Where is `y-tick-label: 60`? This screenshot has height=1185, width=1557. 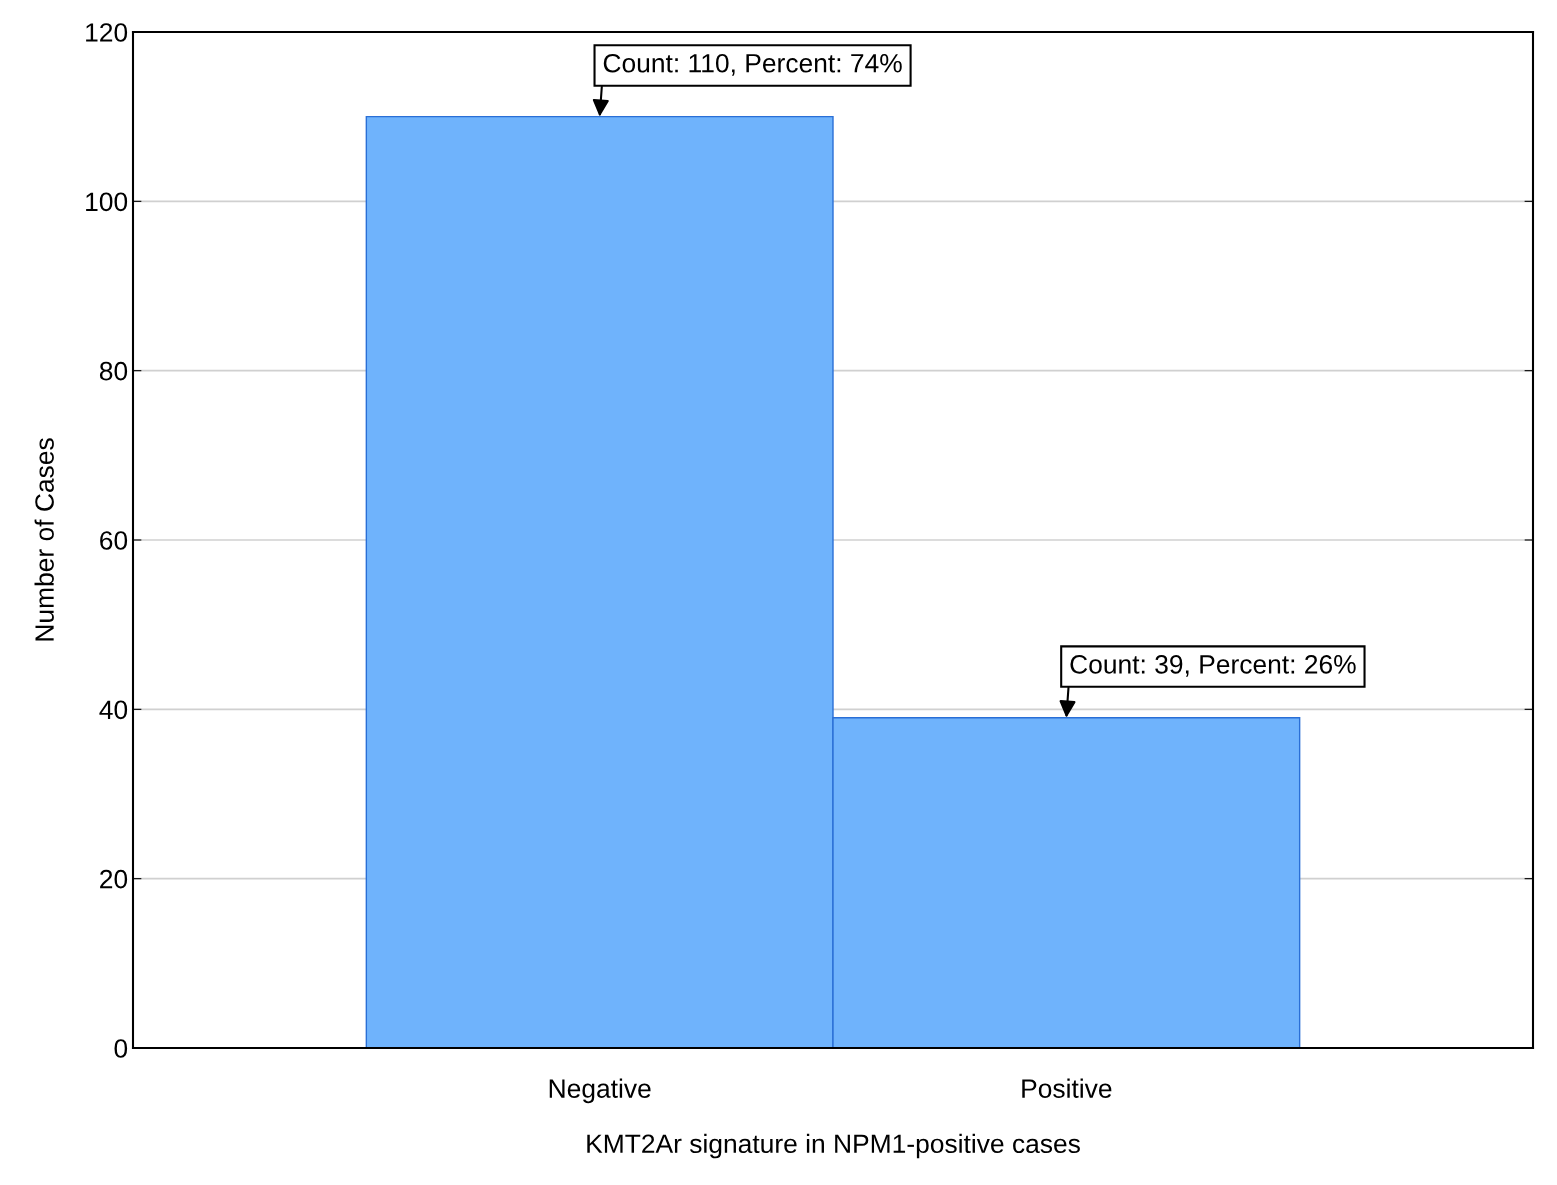
y-tick-label: 60 is located at coordinates (114, 540).